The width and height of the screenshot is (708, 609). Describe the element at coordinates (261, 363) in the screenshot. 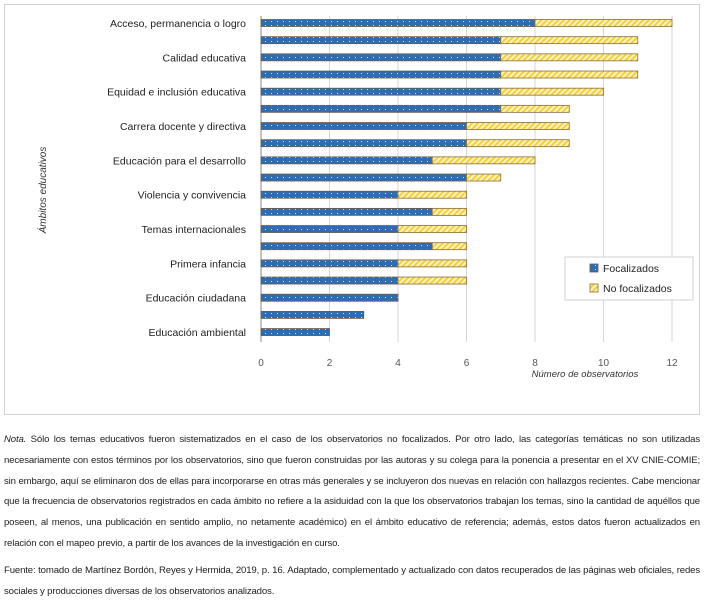

I see `x-tick-label: 0` at that location.